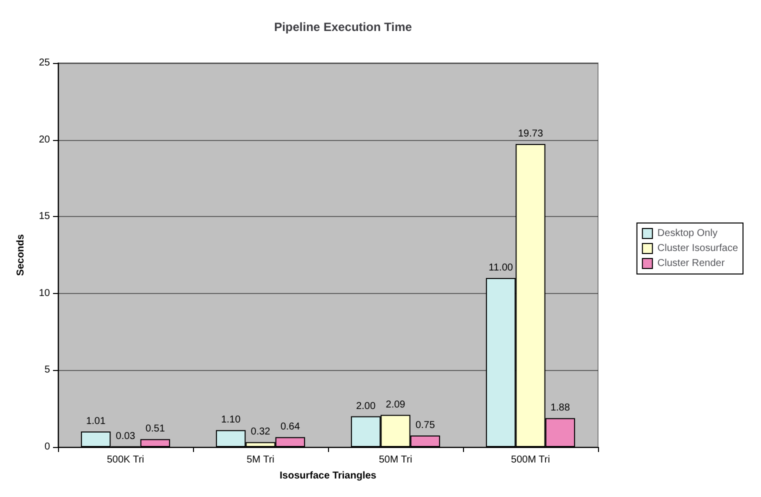  Describe the element at coordinates (343, 27) in the screenshot. I see `chart-title: Pipeline Execution Time` at that location.